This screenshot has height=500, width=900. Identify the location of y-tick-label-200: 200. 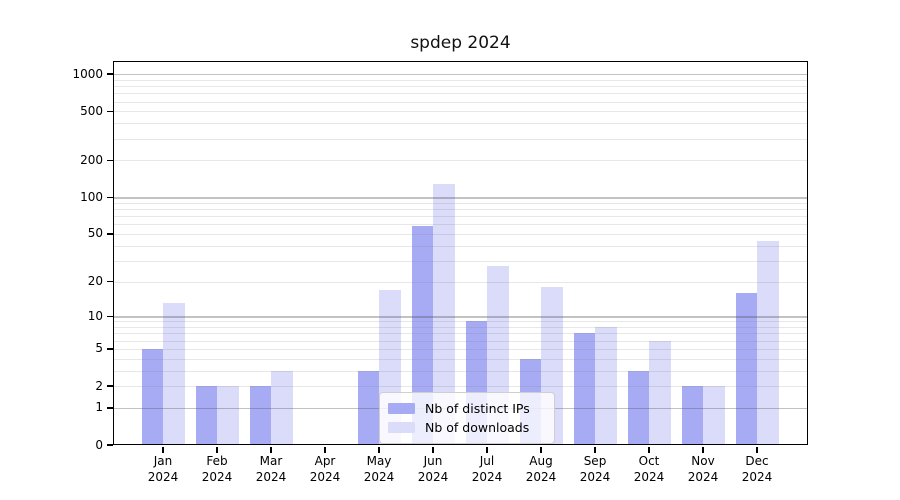
(91, 159).